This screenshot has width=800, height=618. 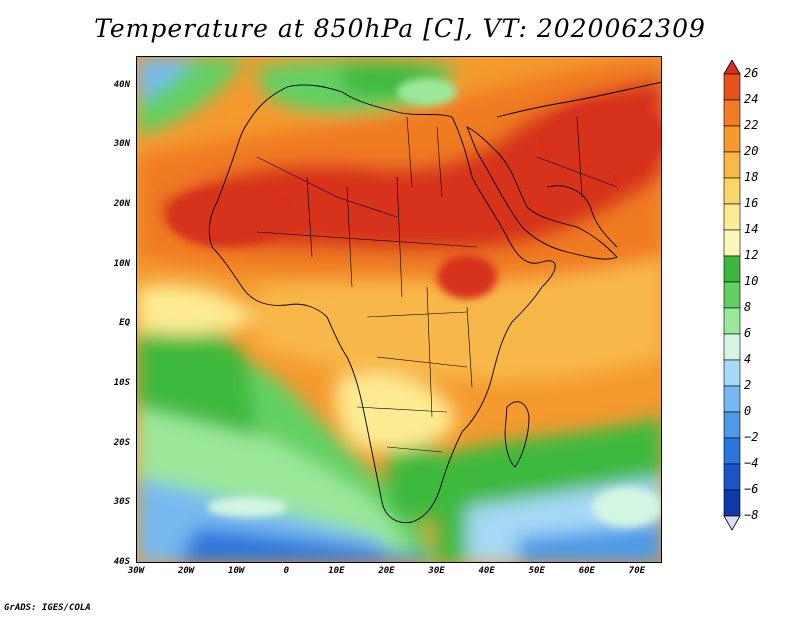 What do you see at coordinates (751, 489) in the screenshot?
I see `colorbar-level-label: −6` at bounding box center [751, 489].